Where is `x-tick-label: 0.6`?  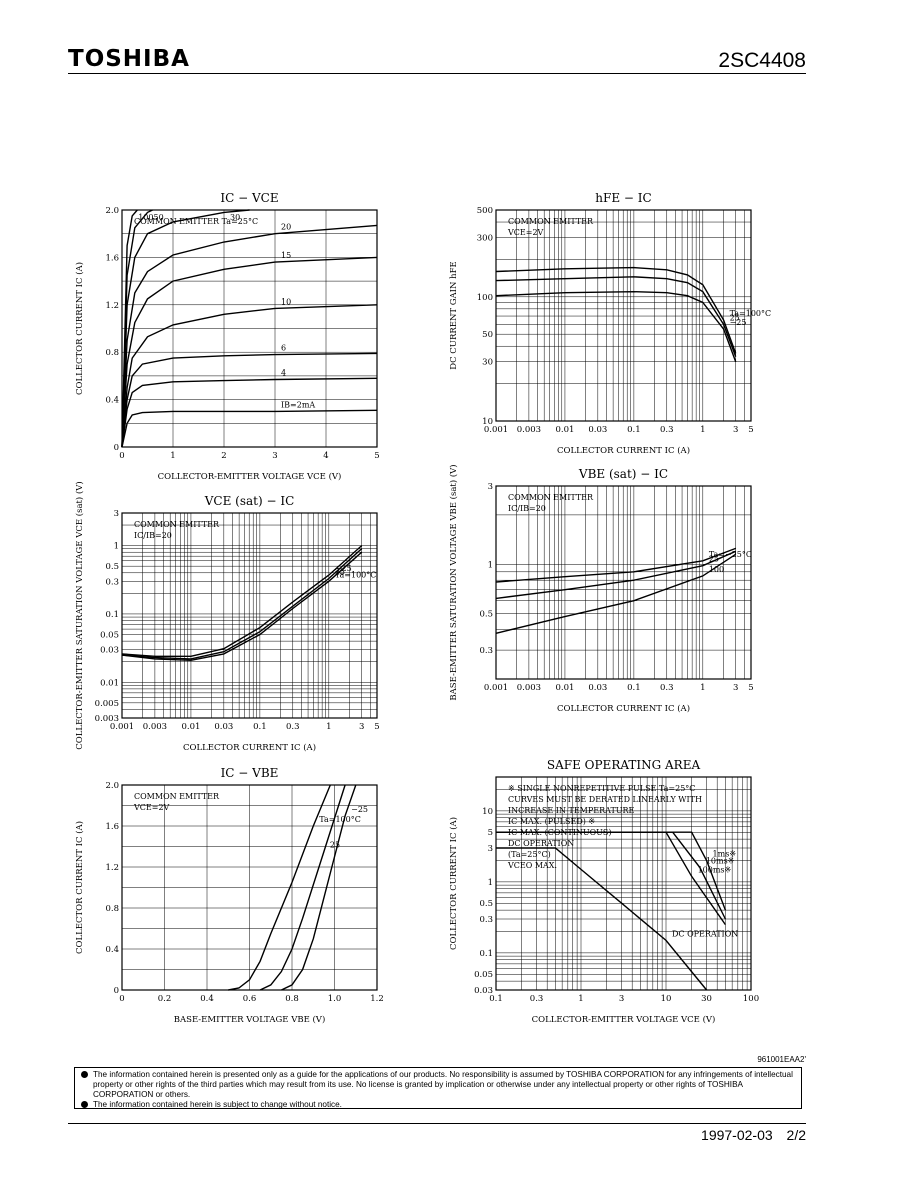 x-tick-label: 0.6 is located at coordinates (250, 999).